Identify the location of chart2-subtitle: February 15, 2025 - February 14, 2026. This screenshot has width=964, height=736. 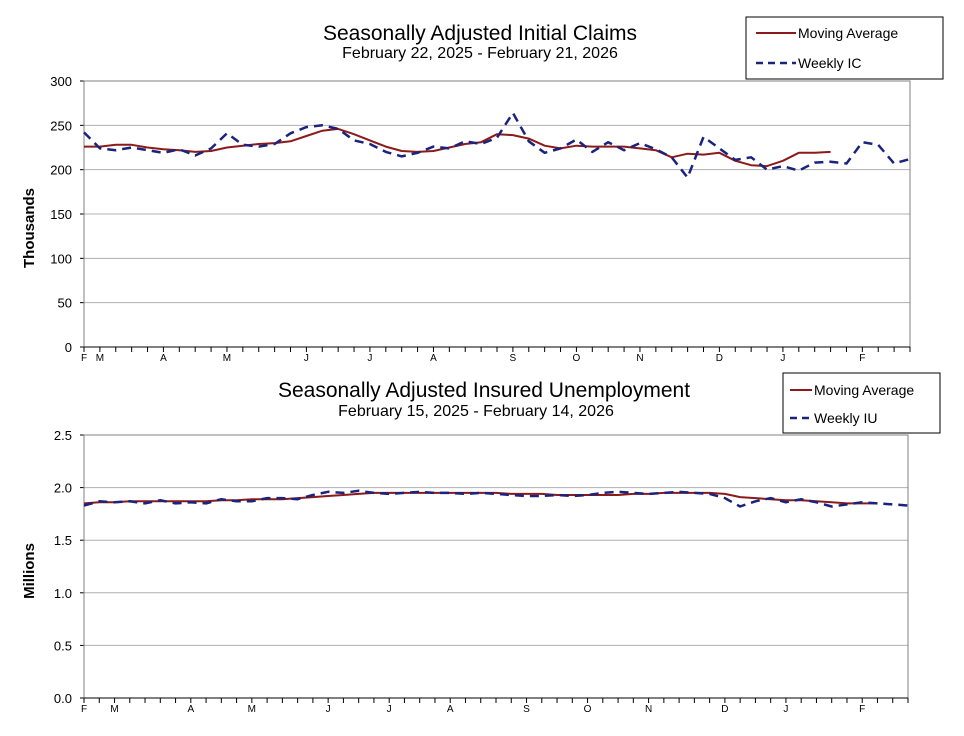
(476, 411).